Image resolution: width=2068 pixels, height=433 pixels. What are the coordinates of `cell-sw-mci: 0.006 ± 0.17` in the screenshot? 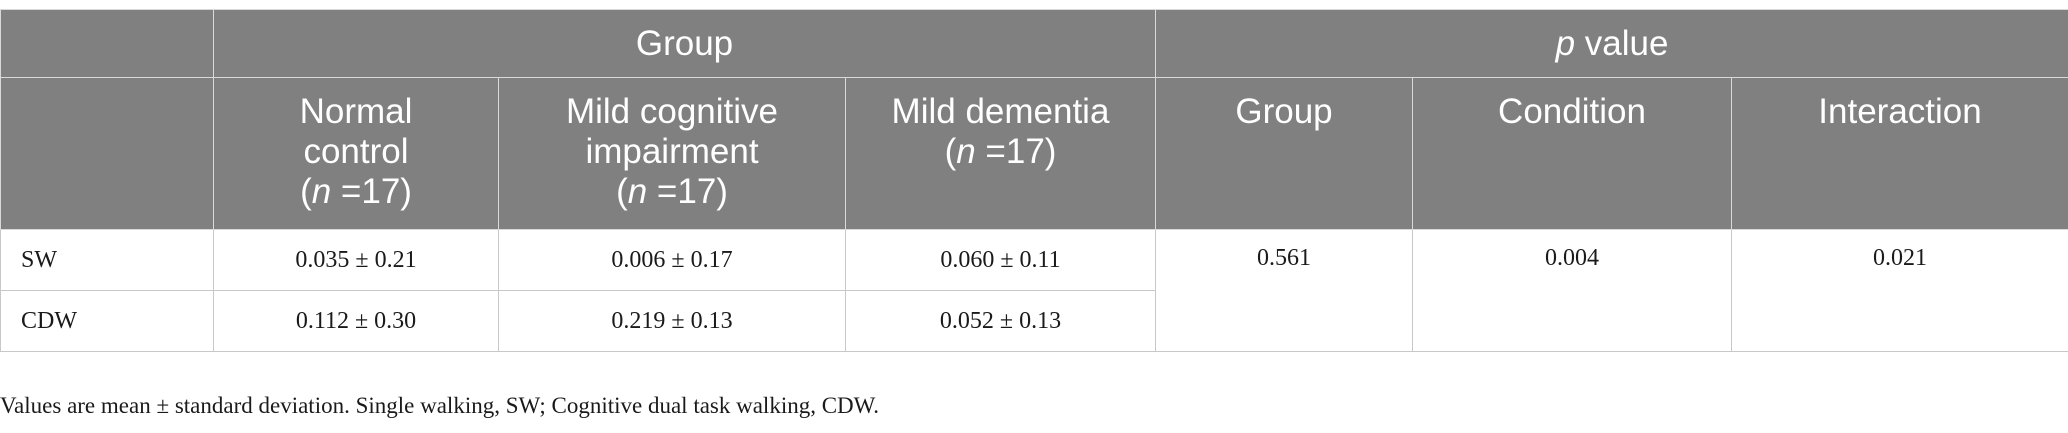 It's located at (672, 260).